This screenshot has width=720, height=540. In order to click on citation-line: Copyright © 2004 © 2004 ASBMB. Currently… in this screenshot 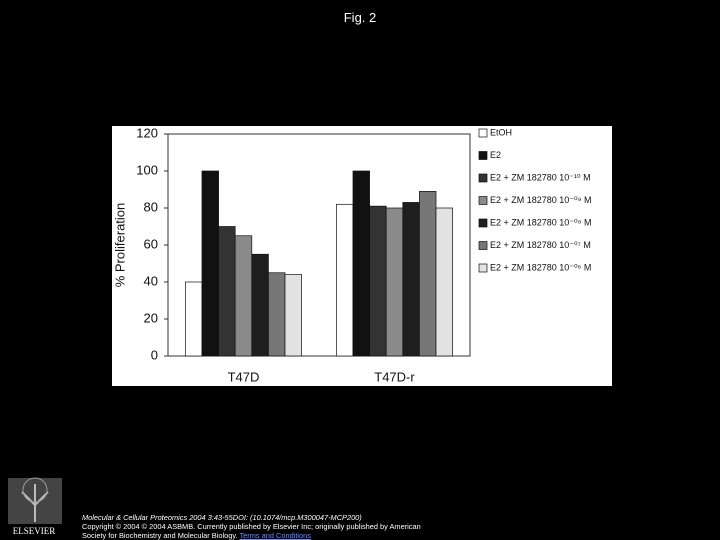, I will do `click(251, 526)`.